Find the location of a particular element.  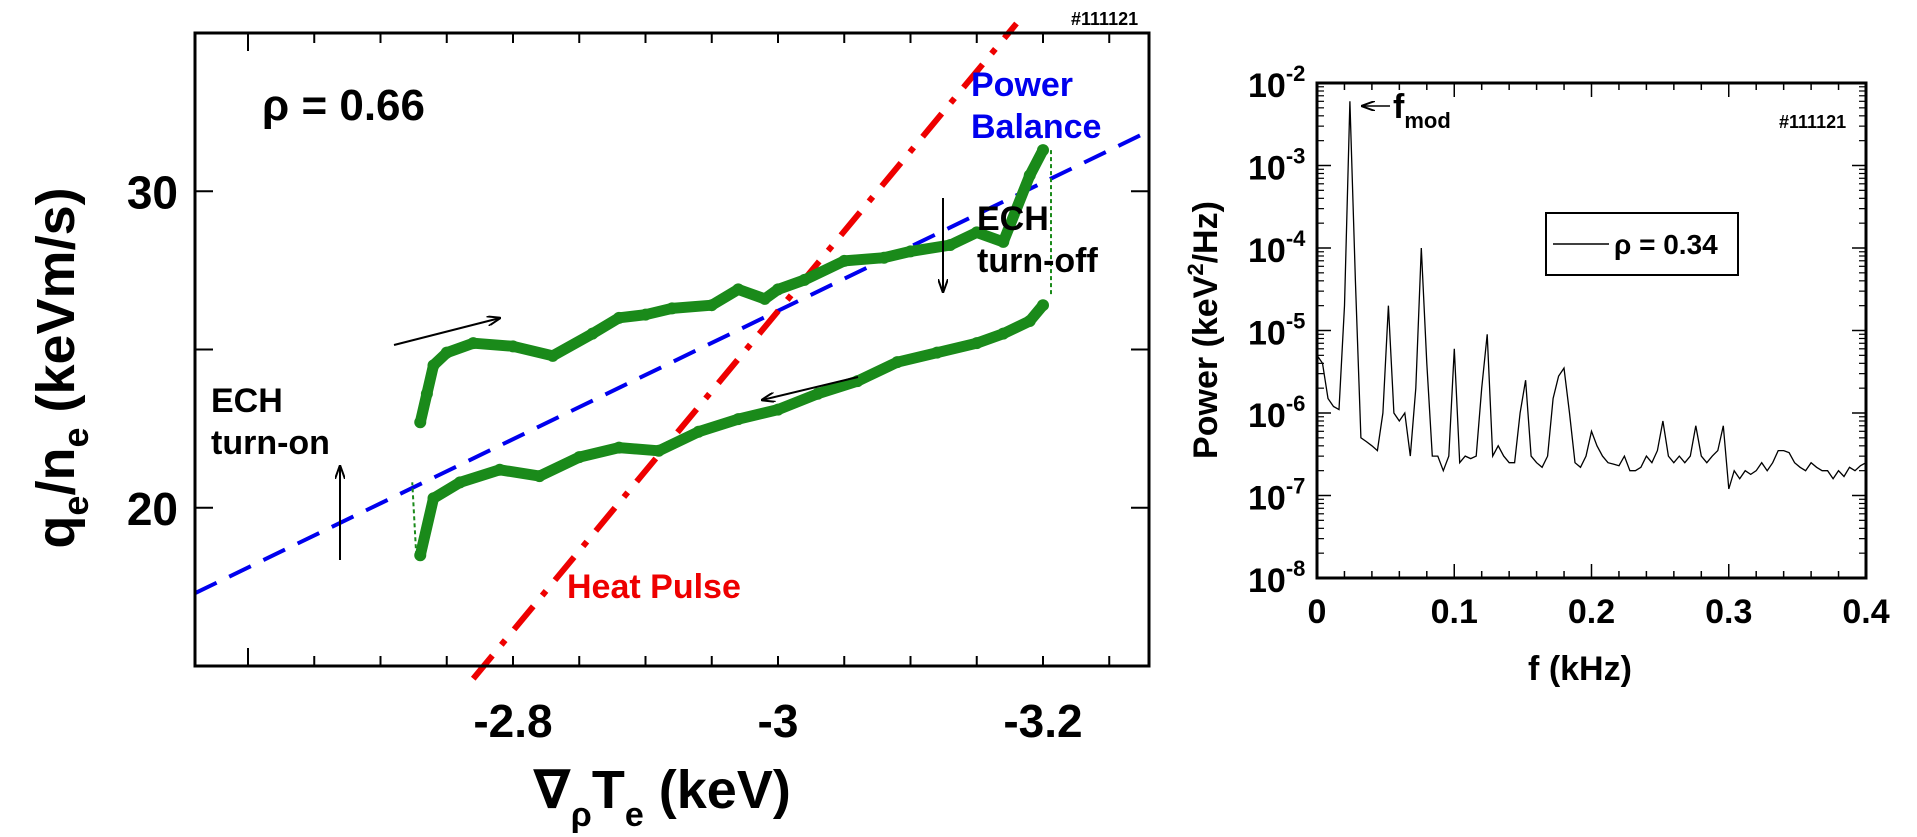

right-y-tick-label: 10⁻⁵ is located at coordinates (1276, 331).